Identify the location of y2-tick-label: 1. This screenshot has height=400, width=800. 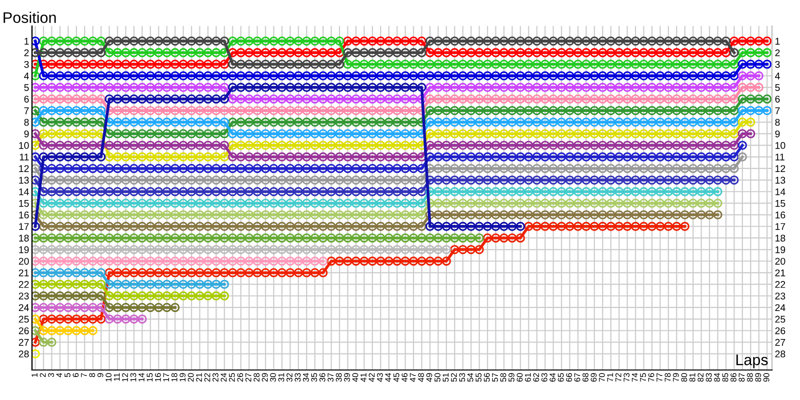
(778, 41).